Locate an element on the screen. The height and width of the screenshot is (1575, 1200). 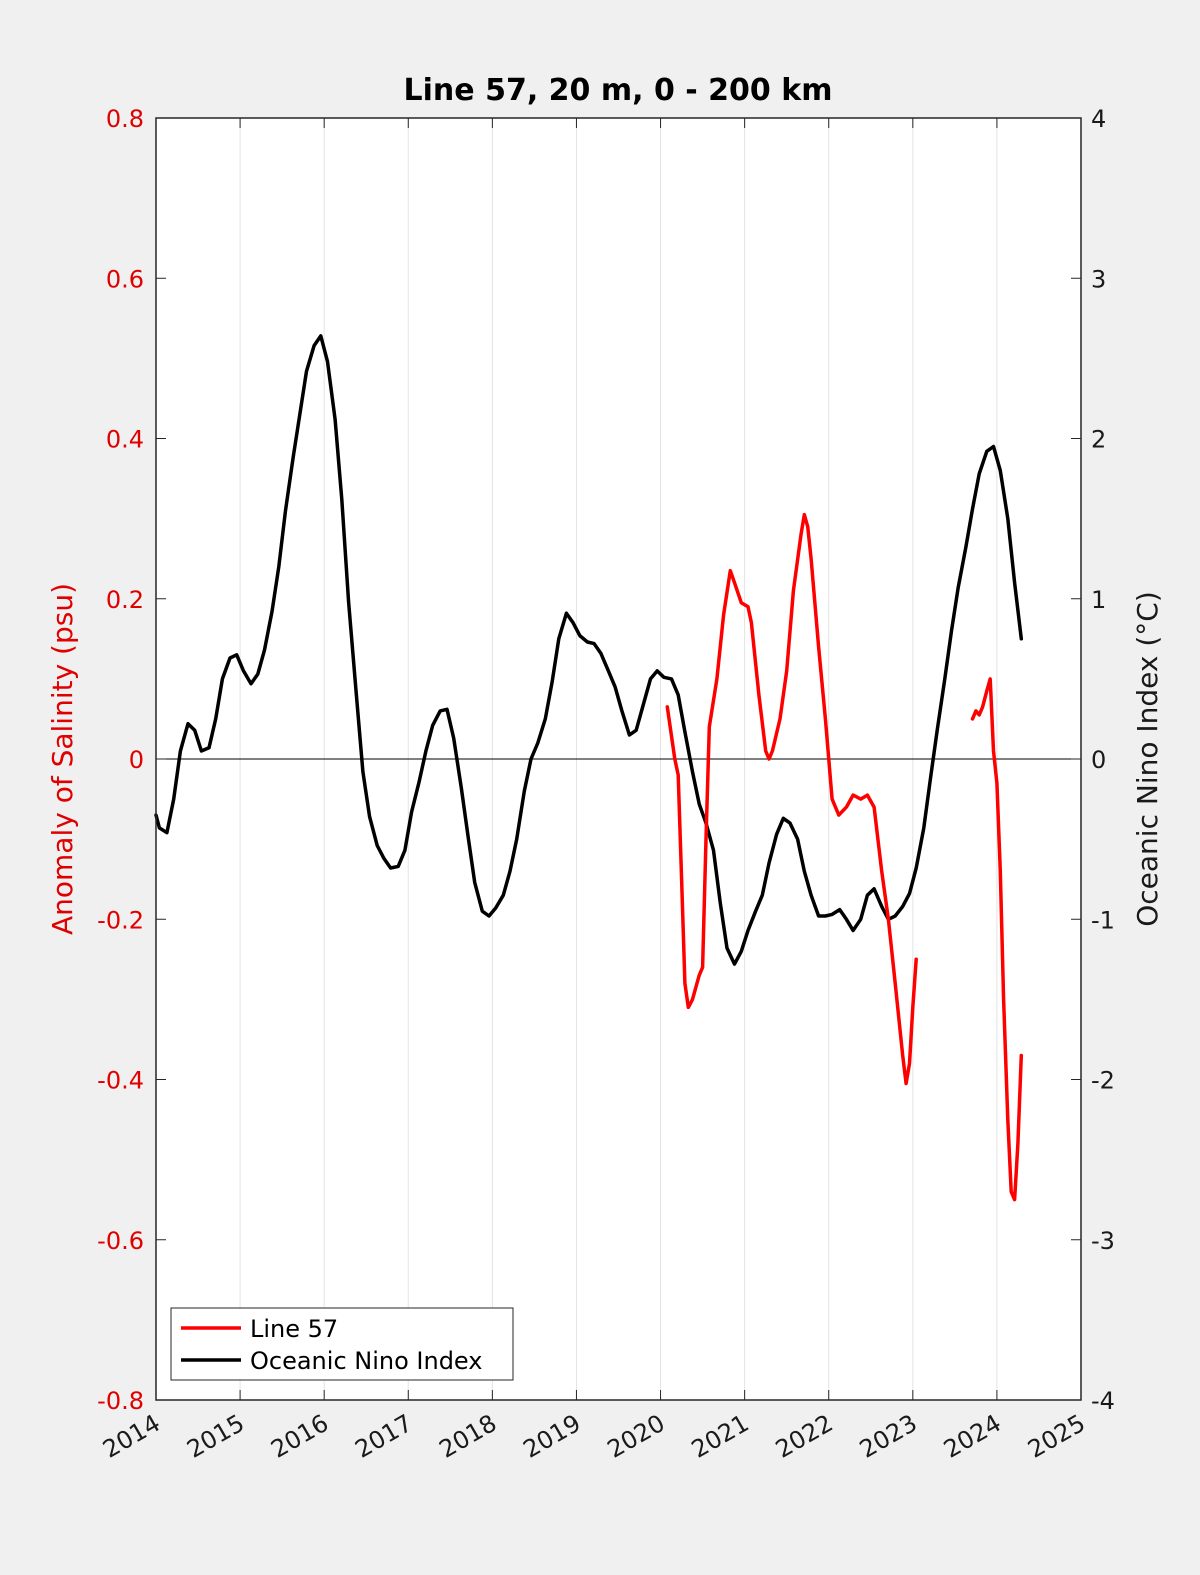
y-right-tick-label: 1 is located at coordinates (1098, 600).